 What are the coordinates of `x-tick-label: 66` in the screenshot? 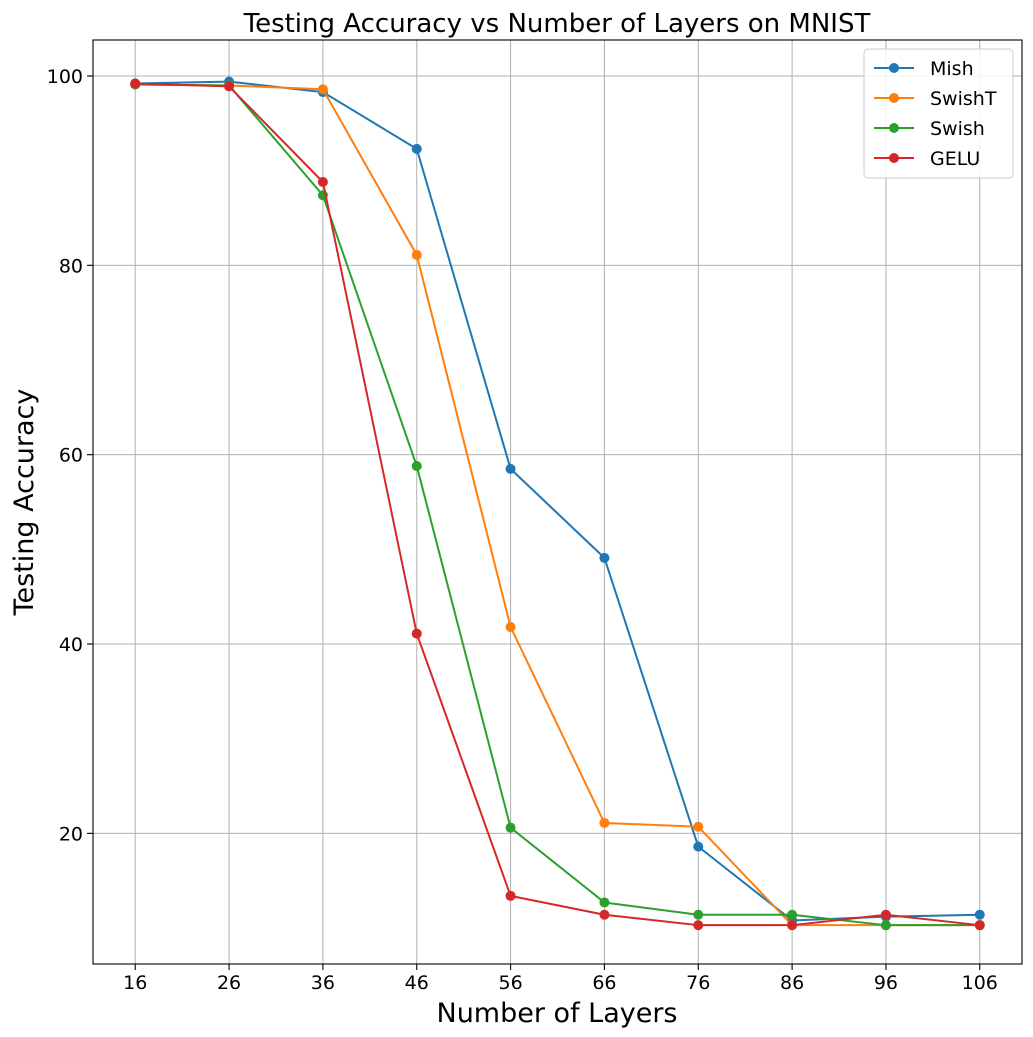 It's located at (604, 983).